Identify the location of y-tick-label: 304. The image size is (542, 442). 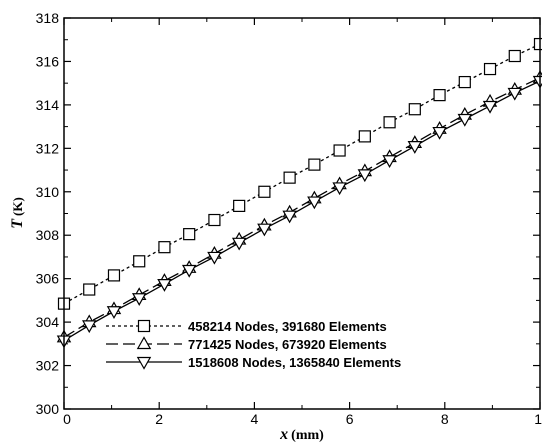
(48, 322).